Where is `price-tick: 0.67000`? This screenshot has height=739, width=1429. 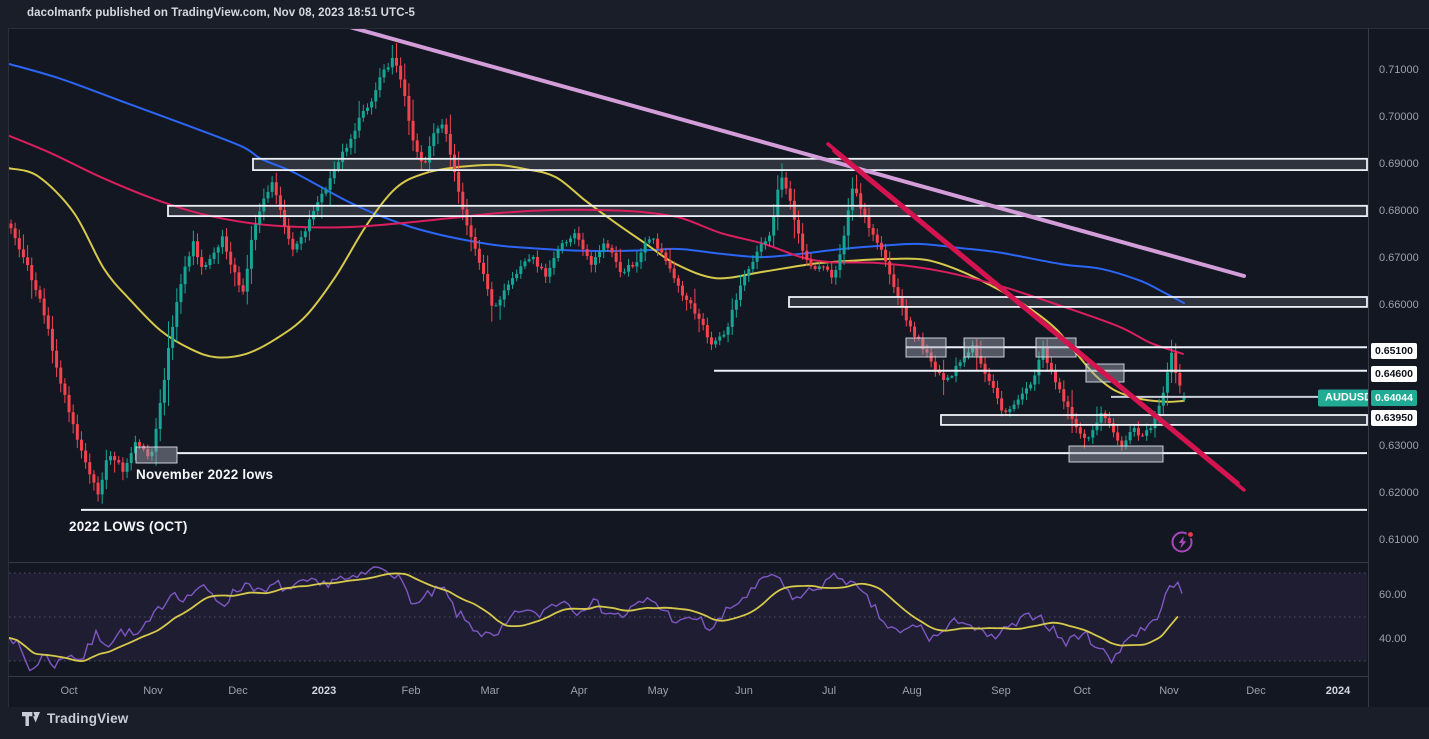 price-tick: 0.67000 is located at coordinates (1399, 258).